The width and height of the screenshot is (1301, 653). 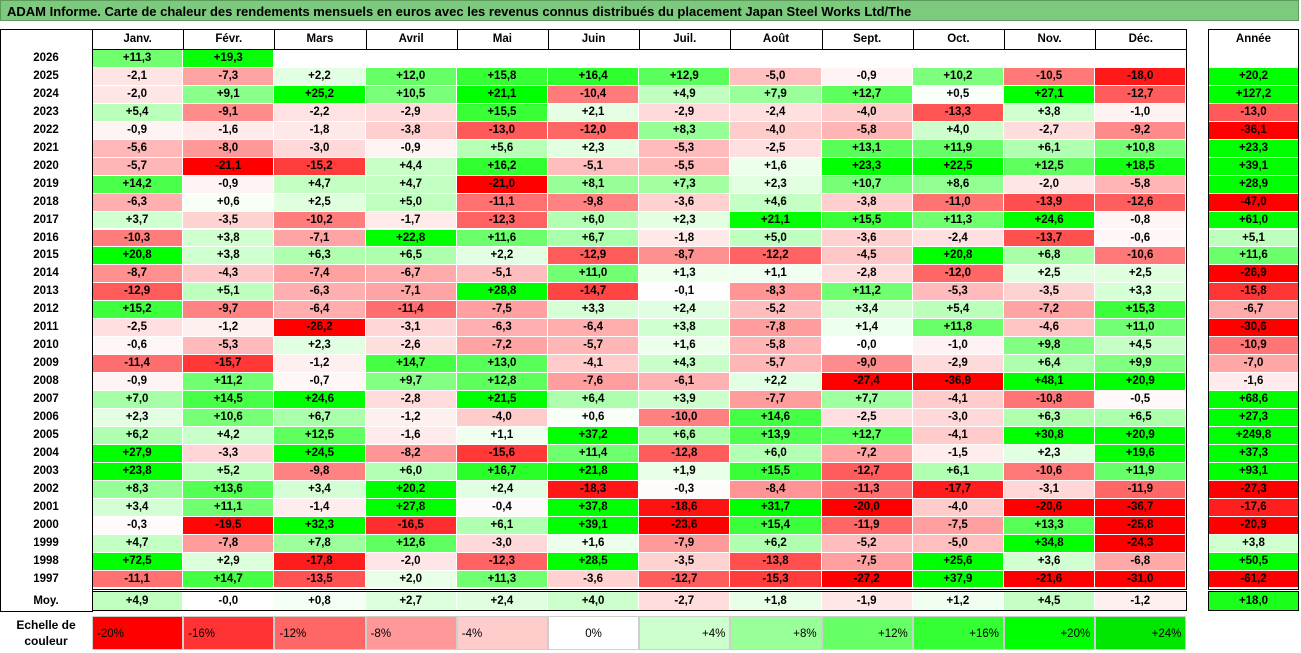 I want to click on heatmap-cell: -8,3, so click(x=776, y=292).